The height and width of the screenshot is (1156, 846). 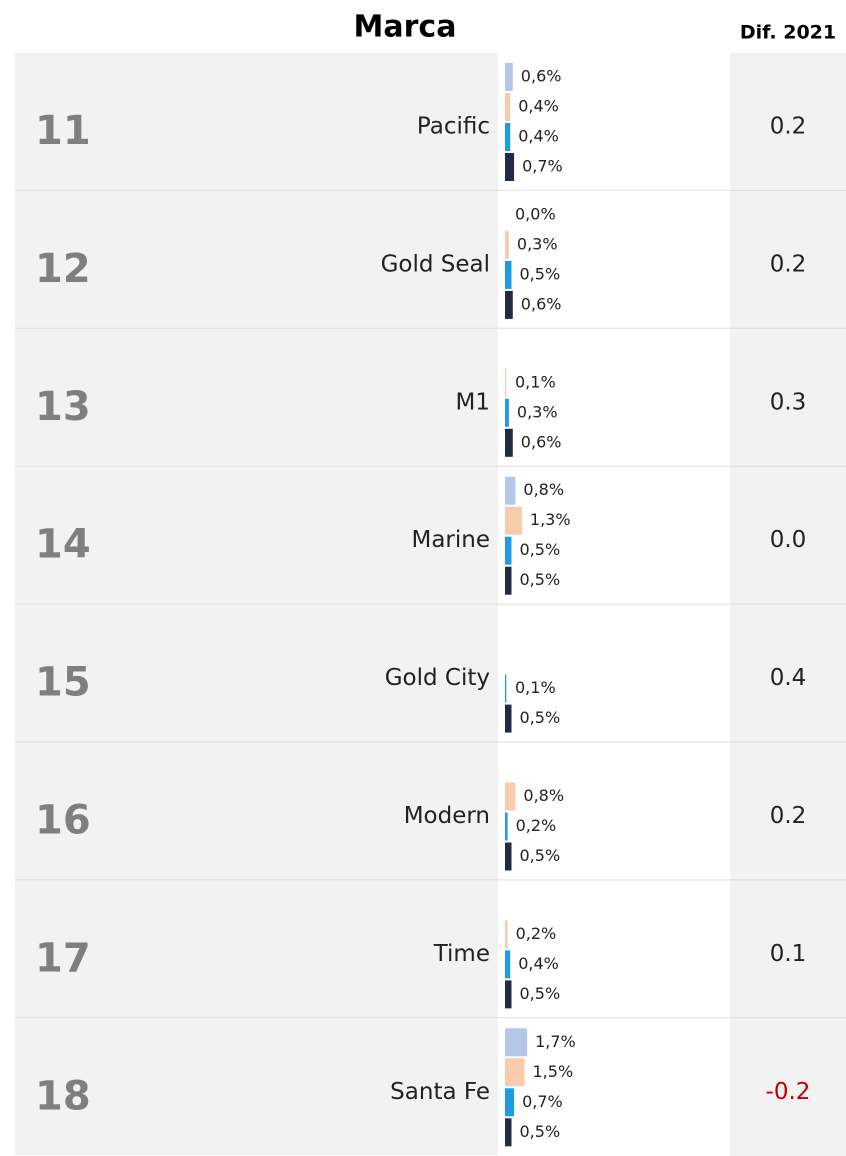 What do you see at coordinates (553, 1071) in the screenshot?
I see `bar-label: 1,5%` at bounding box center [553, 1071].